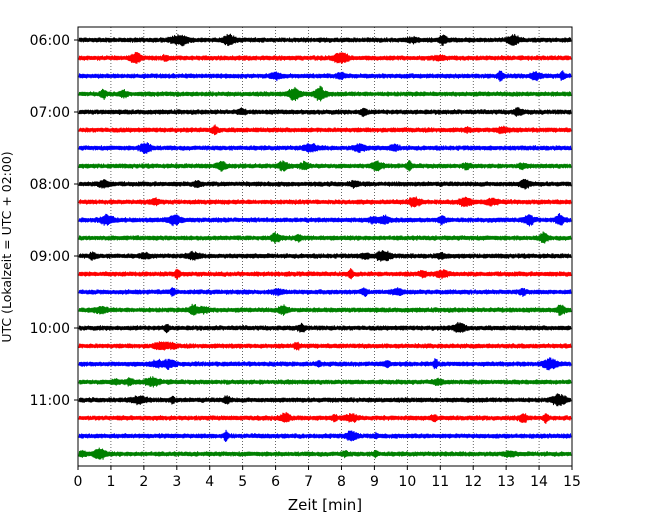 The width and height of the screenshot is (650, 520). Describe the element at coordinates (242, 482) in the screenshot. I see `x-tick-label: 5` at that location.